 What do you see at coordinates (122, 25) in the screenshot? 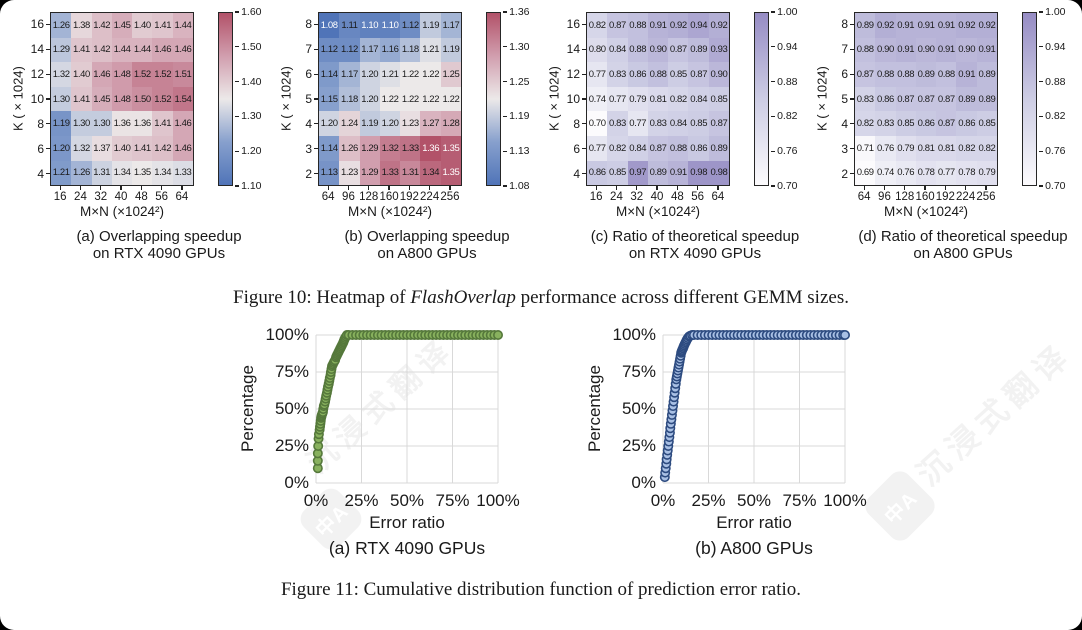
I see `heatmap-cell: 1.45` at bounding box center [122, 25].